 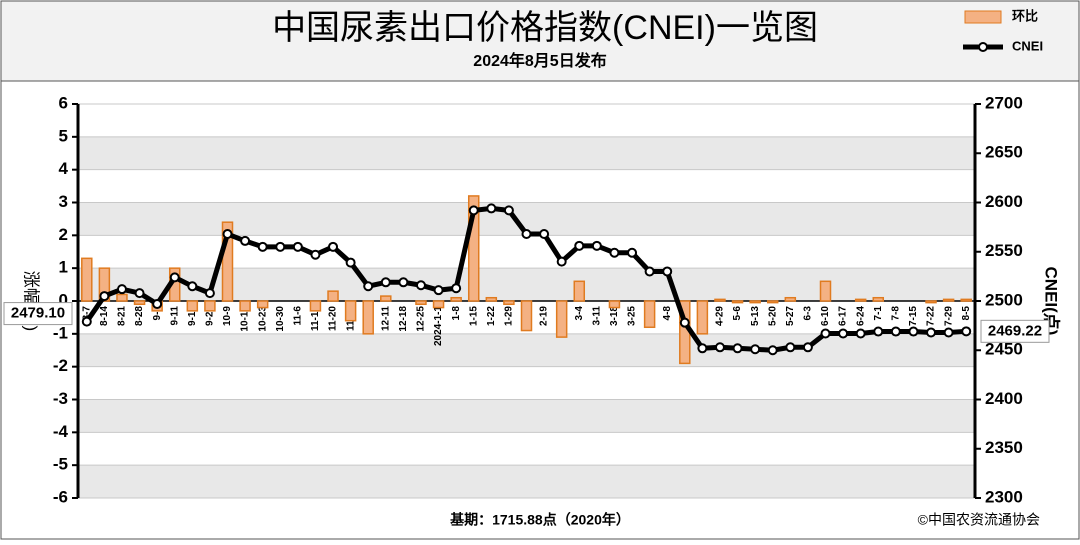 I want to click on x-tick-label: 11-20, so click(x=333, y=318).